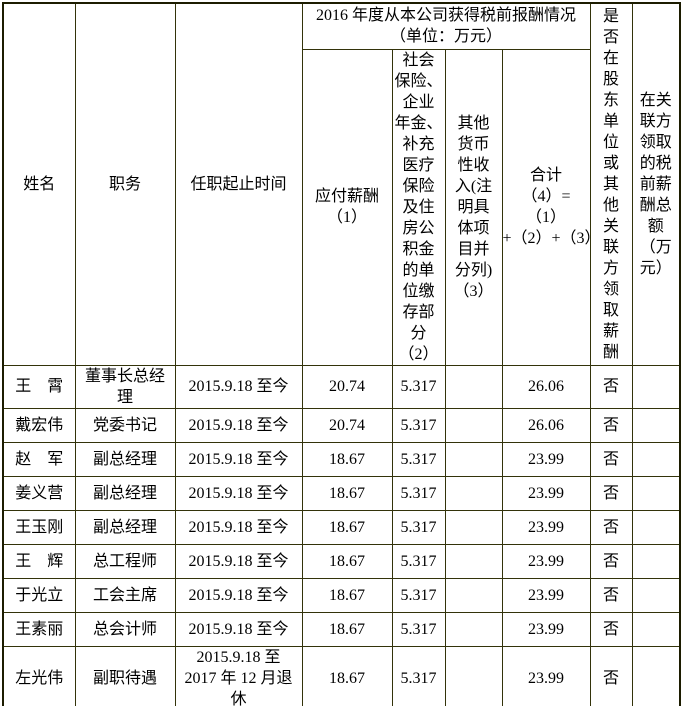  Describe the element at coordinates (39, 493) in the screenshot. I see `name-cell: 姜义营` at that location.